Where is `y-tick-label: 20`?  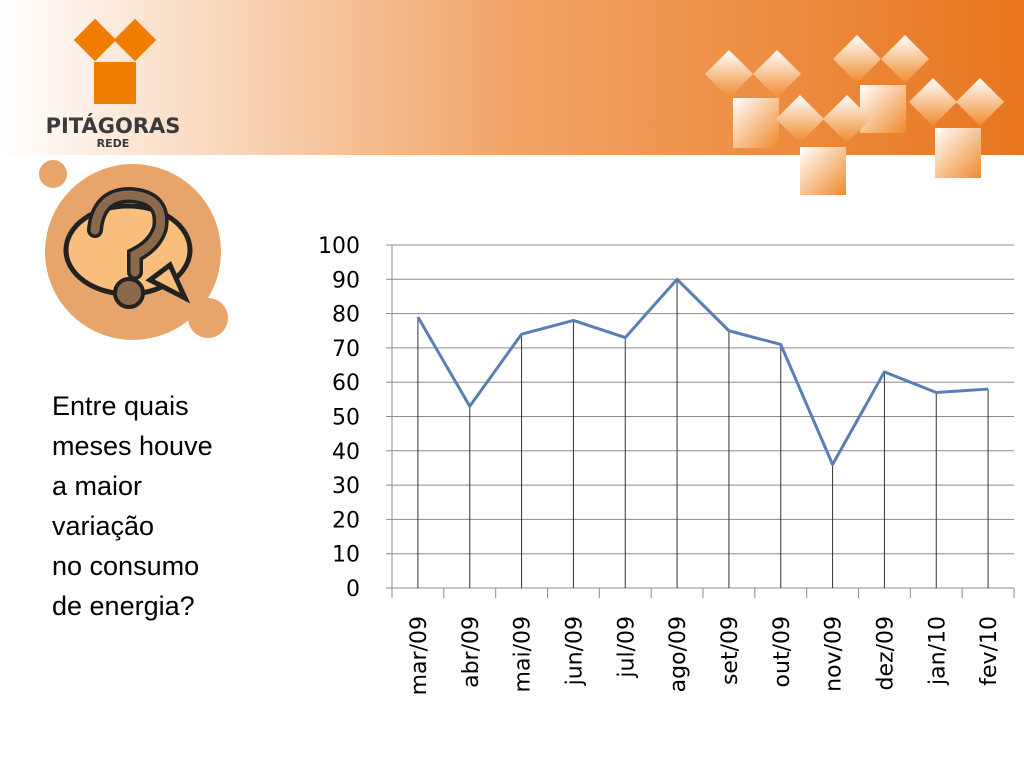
y-tick-label: 20 is located at coordinates (346, 520).